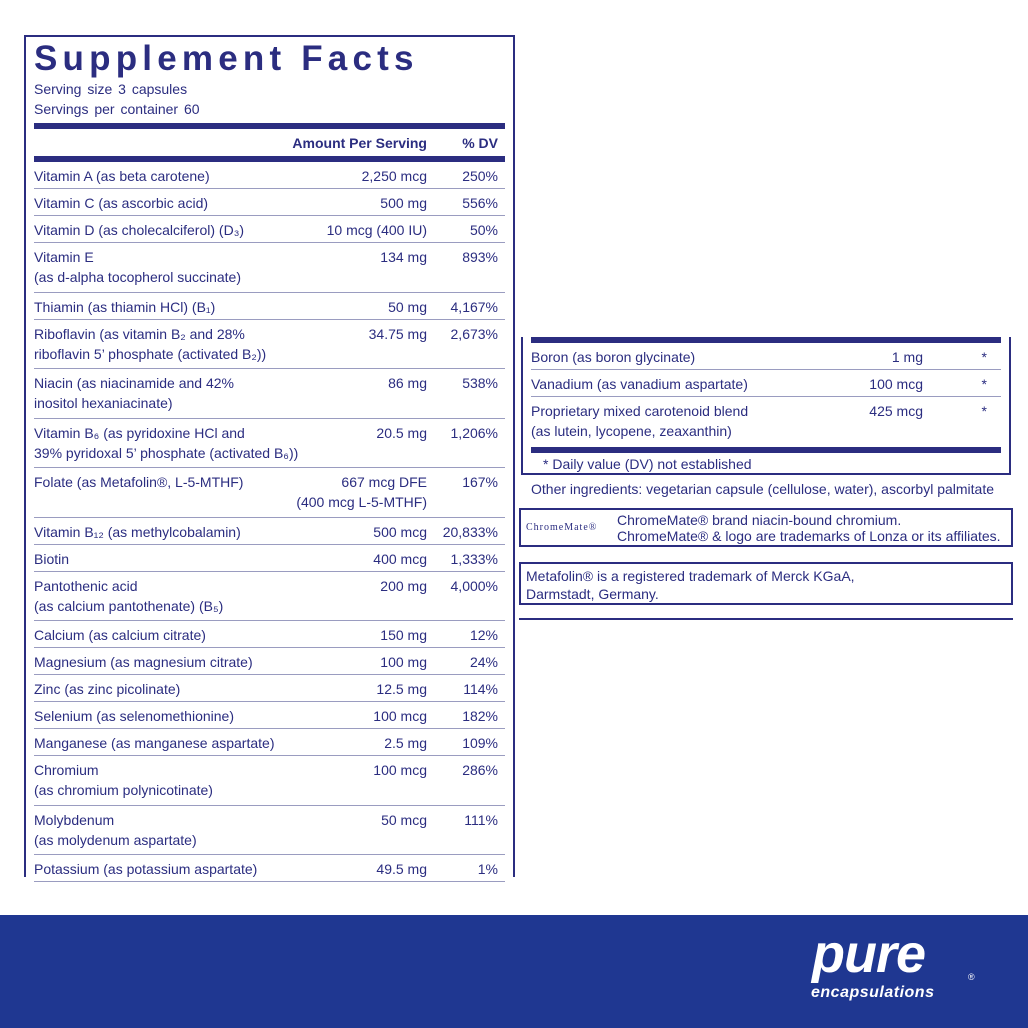 The image size is (1028, 1028). I want to click on nutrient-dv: 111%, so click(481, 819).